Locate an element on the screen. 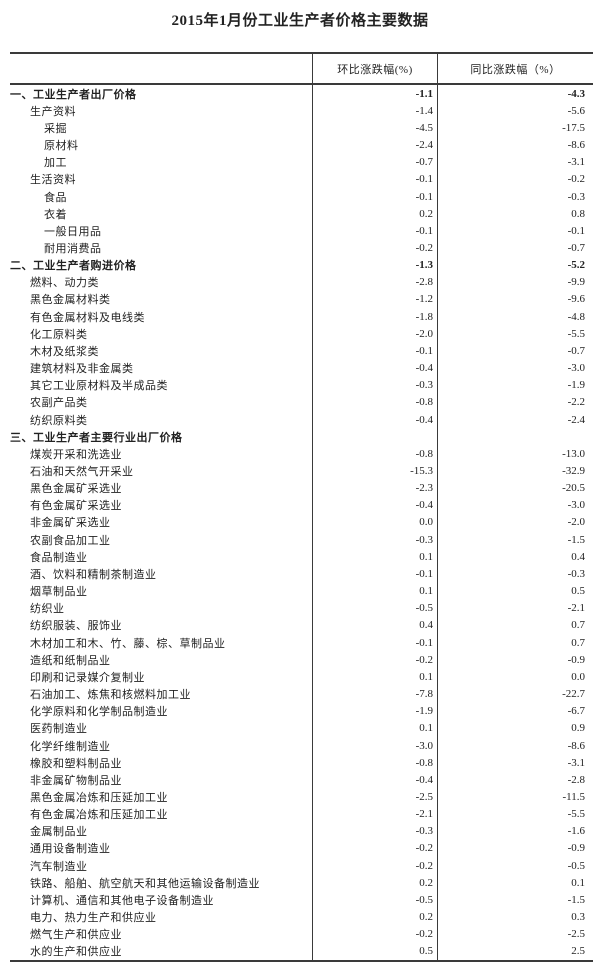  table-row: 衣着 0.2 0.8 is located at coordinates (301, 214).